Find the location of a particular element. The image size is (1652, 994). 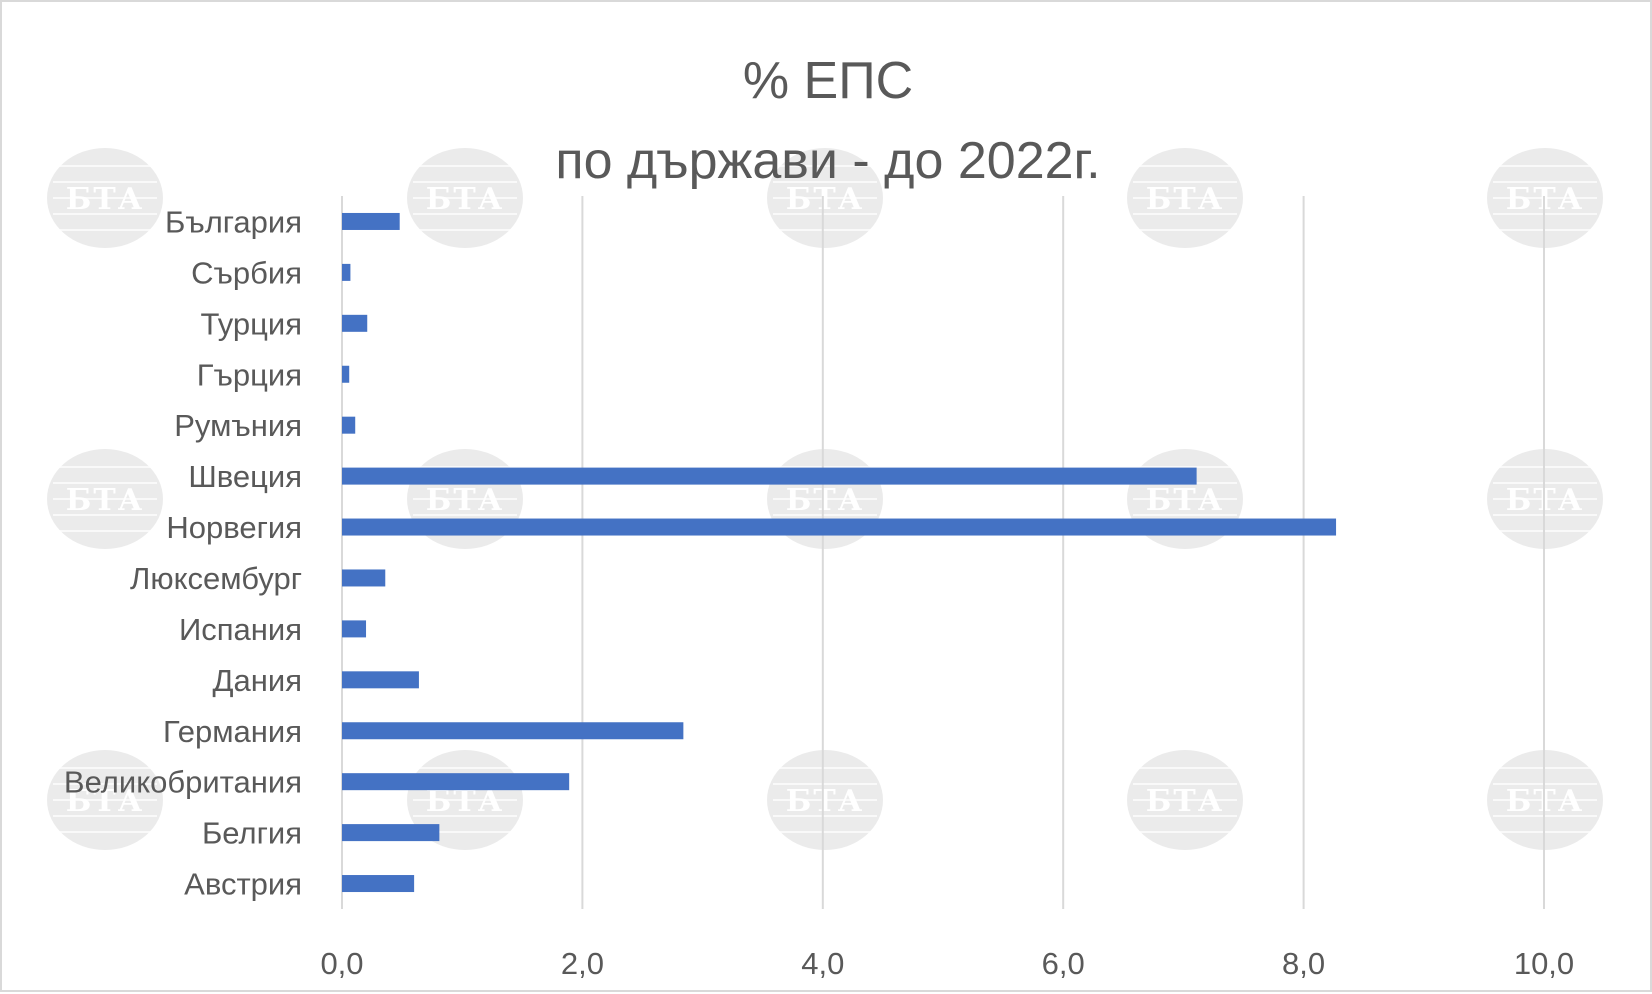

chart-title-line-1: % ЕПС is located at coordinates (828, 81).